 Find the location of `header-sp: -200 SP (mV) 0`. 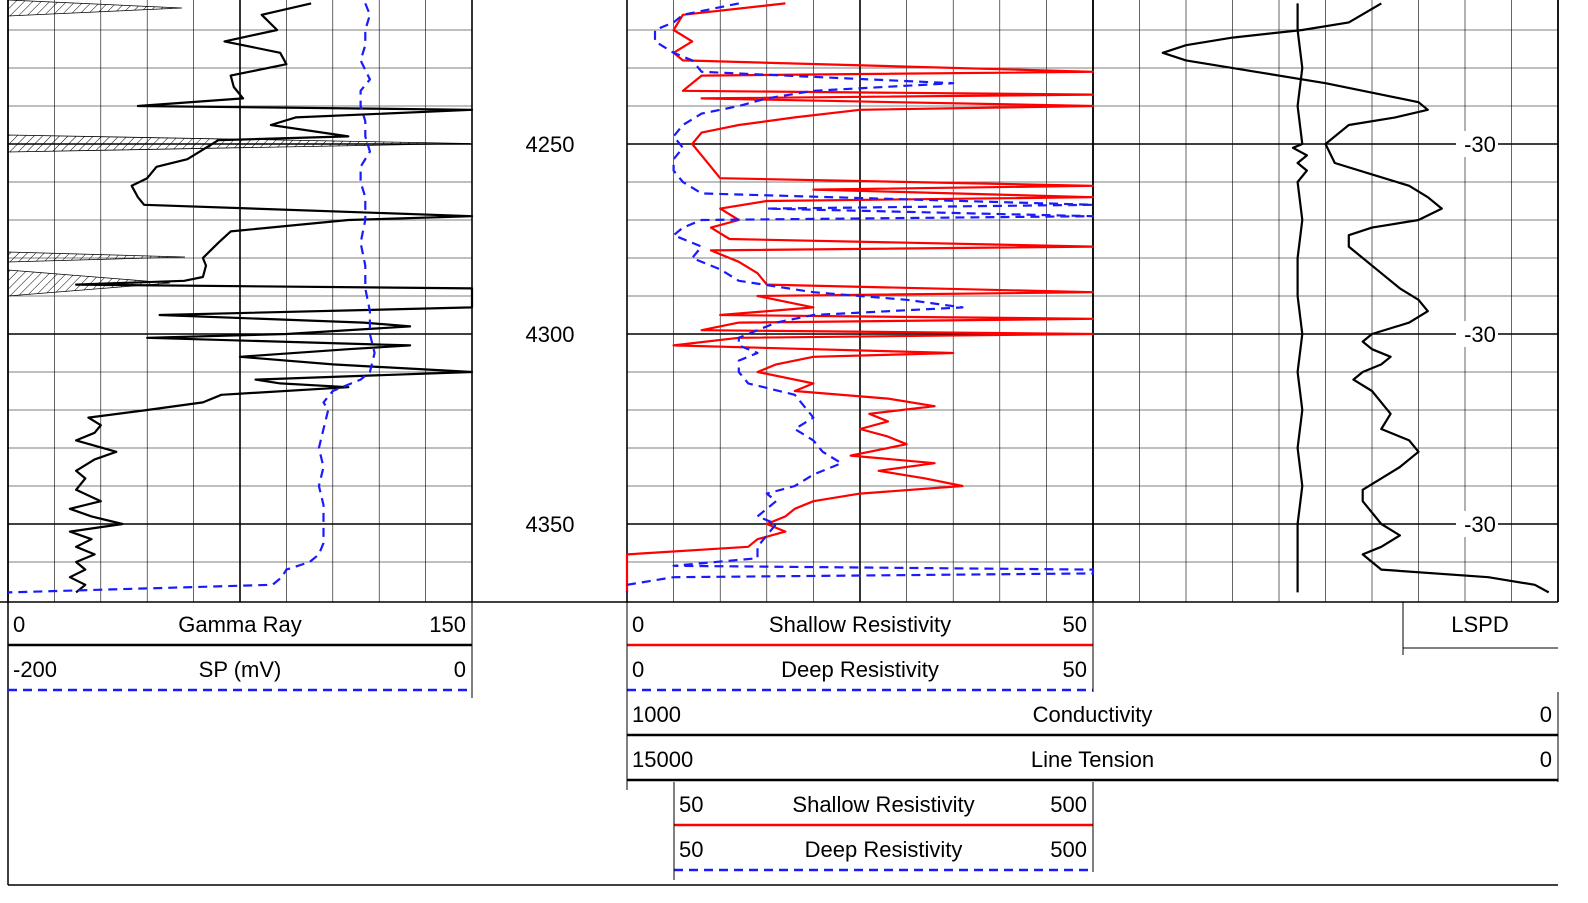

header-sp: -200 SP (mV) 0 is located at coordinates (240, 674).